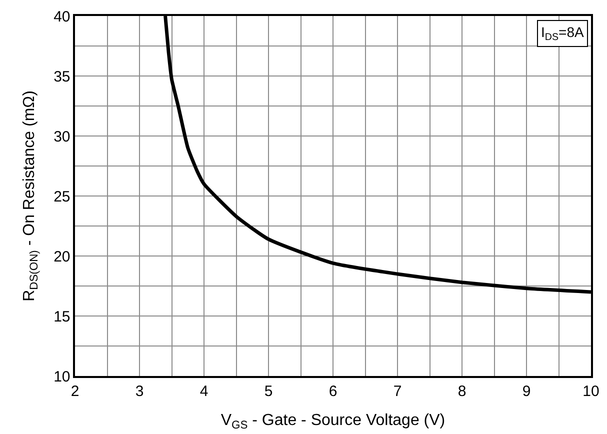 The image size is (607, 434). I want to click on y-tick-label: 35, so click(62, 77).